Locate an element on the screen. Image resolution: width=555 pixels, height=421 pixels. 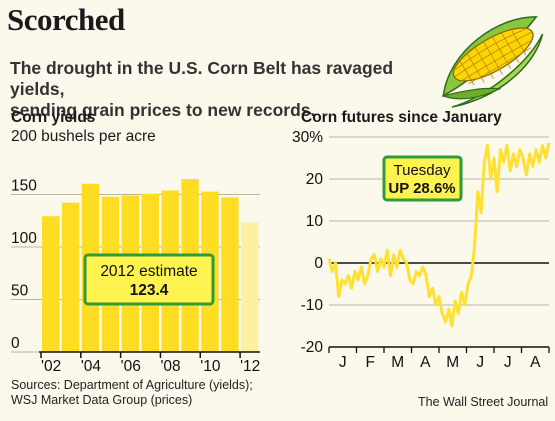
futures-y-tick-label: 30% is located at coordinates (307, 137).